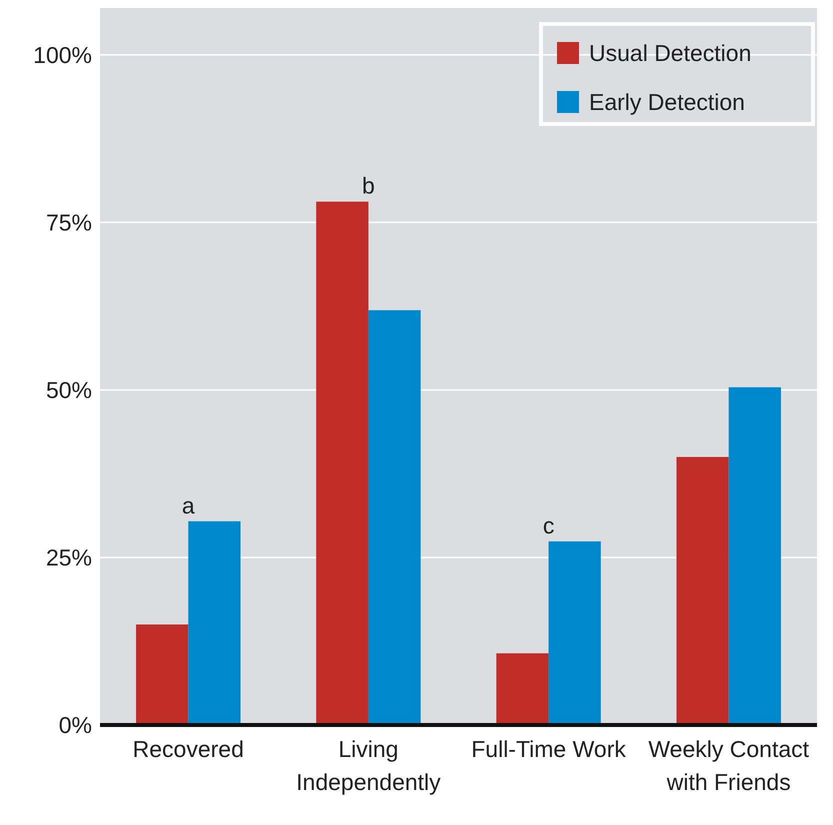 The width and height of the screenshot is (833, 825). I want to click on legend-label: Usual Detection, so click(670, 53).